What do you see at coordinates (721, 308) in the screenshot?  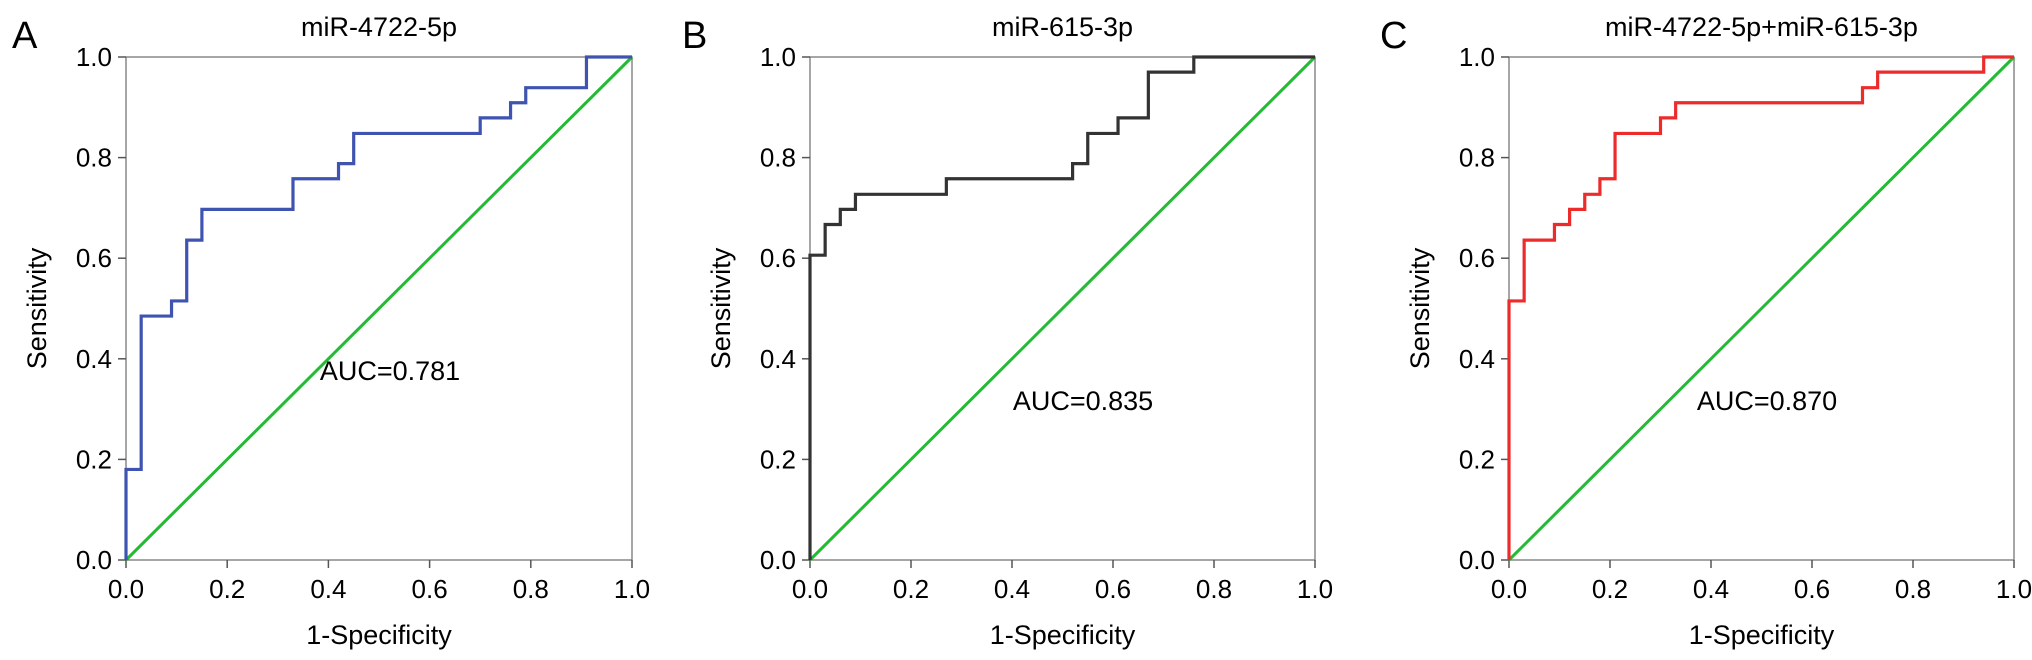 I see `panel-b-y-axis-label: Sensitivity` at bounding box center [721, 308].